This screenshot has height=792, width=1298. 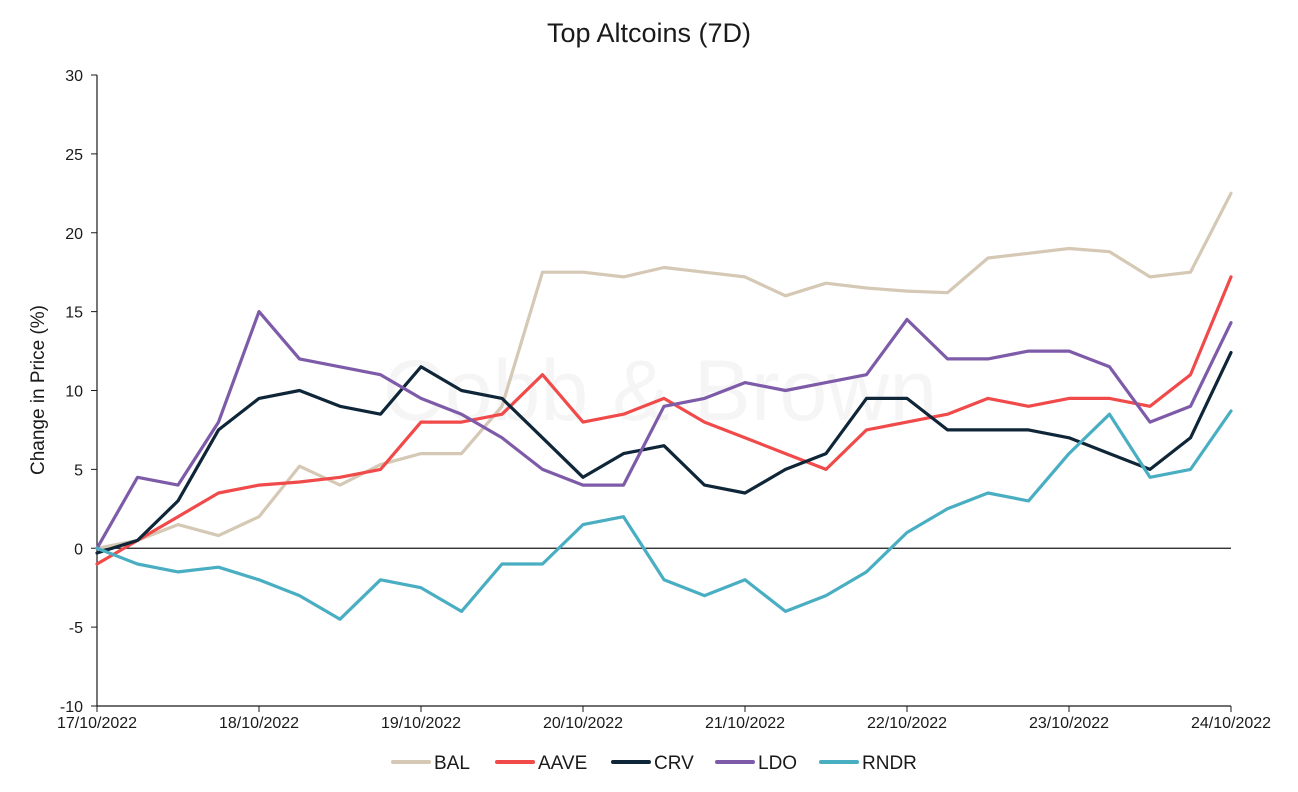 What do you see at coordinates (97, 723) in the screenshot?
I see `x-tick-label: 17/10/2022` at bounding box center [97, 723].